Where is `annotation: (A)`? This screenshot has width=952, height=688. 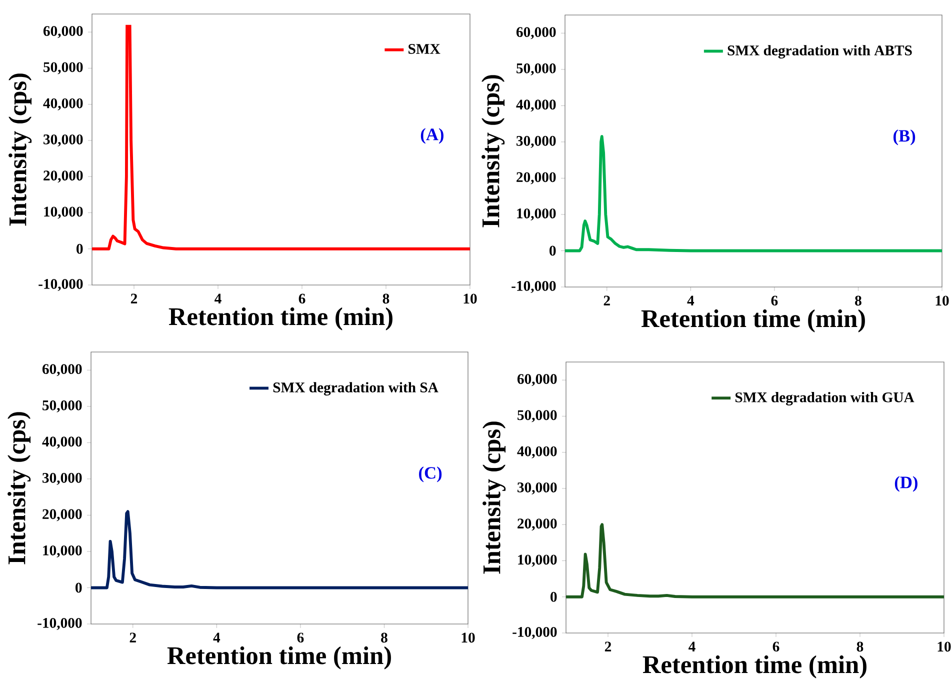 annotation: (A) is located at coordinates (432, 136).